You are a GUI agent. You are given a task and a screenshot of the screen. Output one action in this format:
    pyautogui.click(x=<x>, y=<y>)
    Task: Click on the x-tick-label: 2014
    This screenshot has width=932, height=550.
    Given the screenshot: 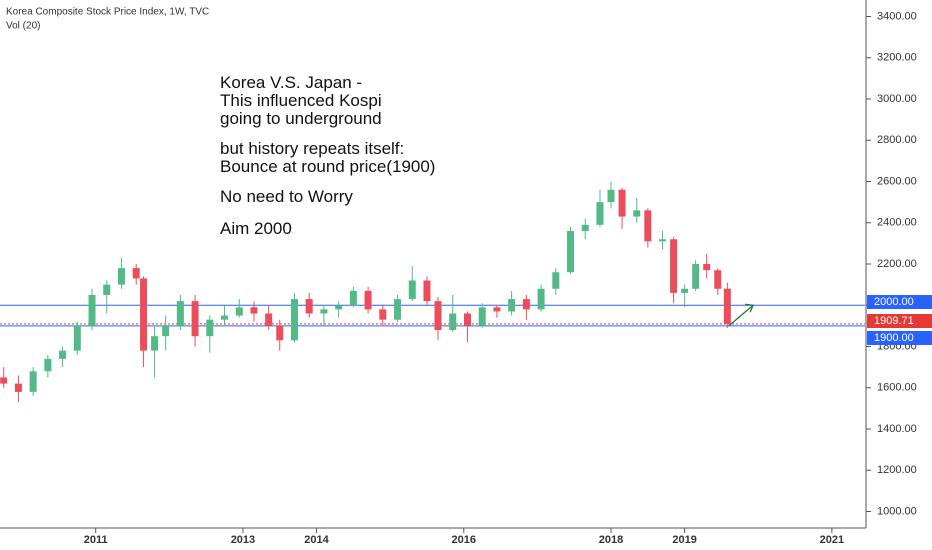 What is the action you would take?
    pyautogui.click(x=316, y=540)
    